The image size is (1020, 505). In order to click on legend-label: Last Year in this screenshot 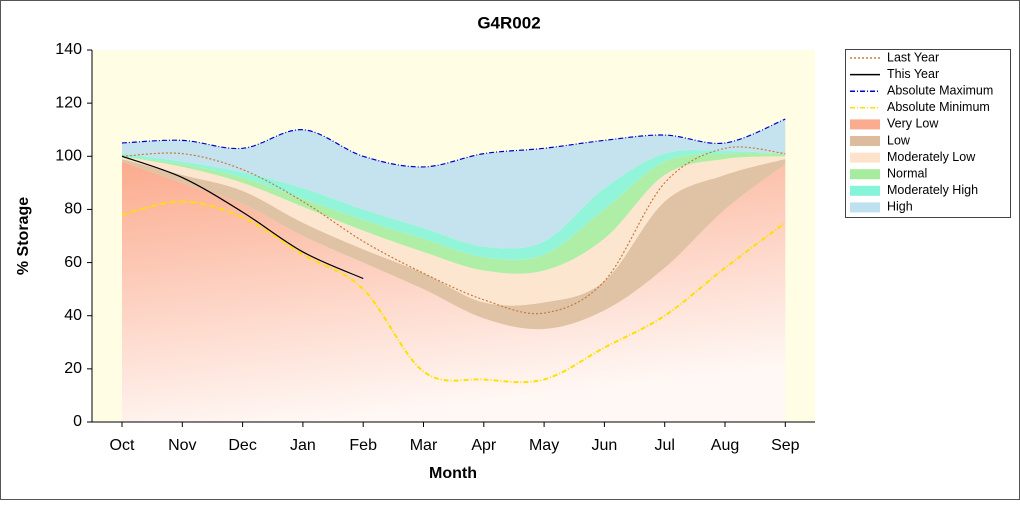, I will do `click(913, 57)`.